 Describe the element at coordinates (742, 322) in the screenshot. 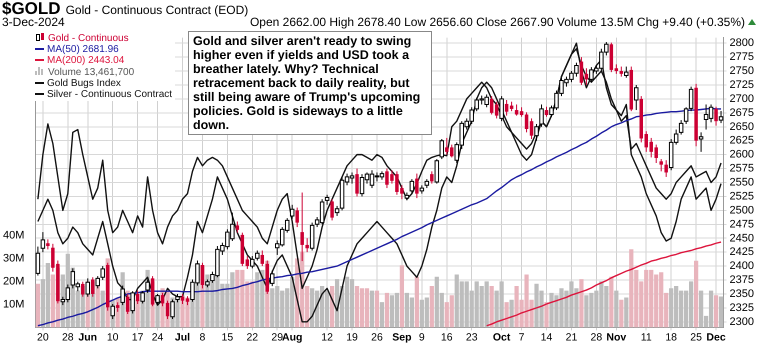

I see `y-tick-label: 2300` at that location.